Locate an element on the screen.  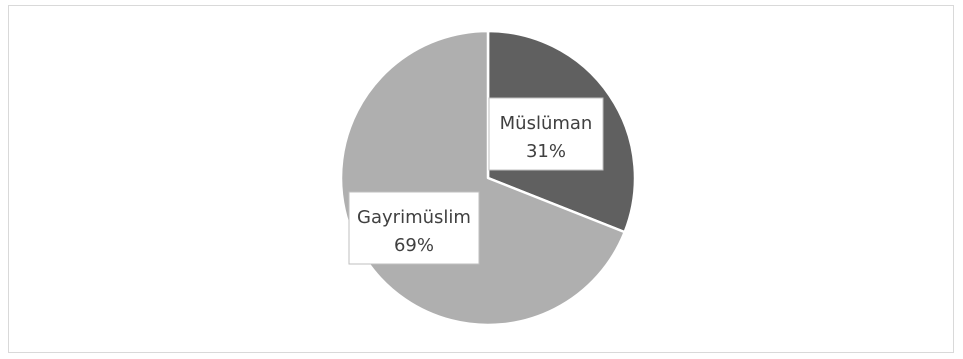
data-label-musluman: Müslüman 31% is located at coordinates (546, 134).